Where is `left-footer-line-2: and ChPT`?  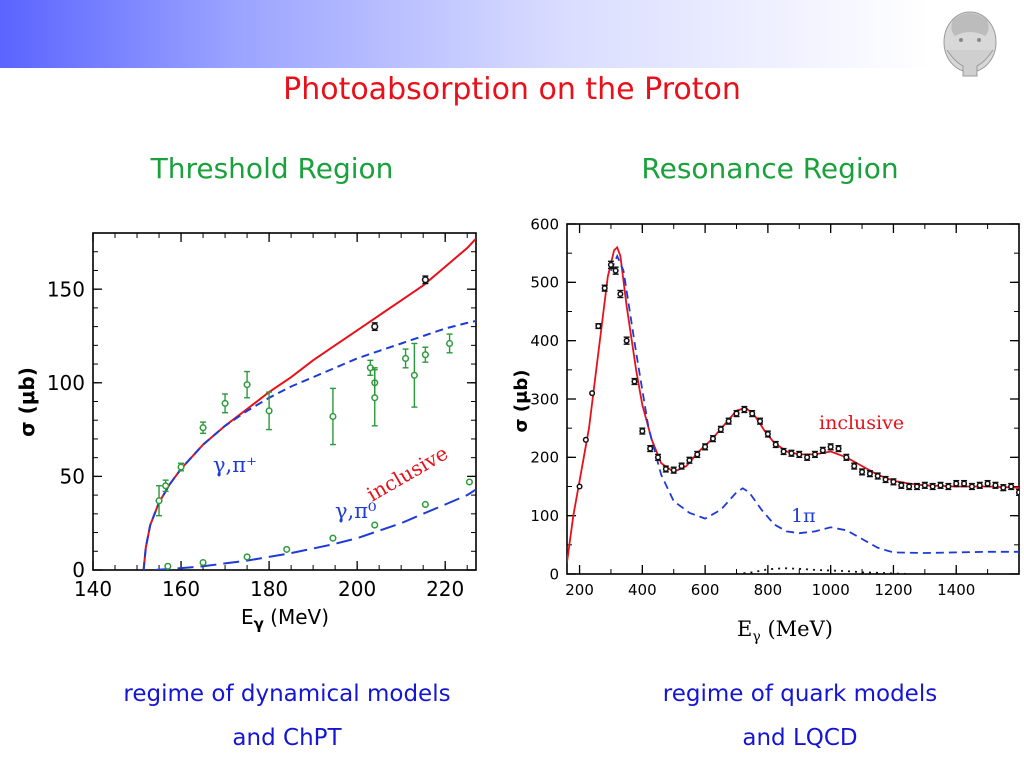
left-footer-line-2: and ChPT is located at coordinates (287, 738).